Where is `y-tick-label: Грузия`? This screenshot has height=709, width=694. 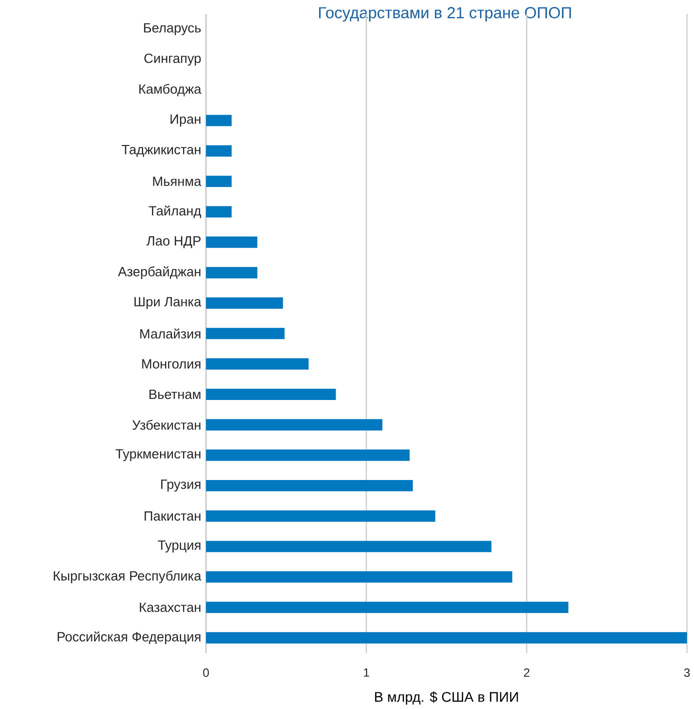 y-tick-label: Грузия is located at coordinates (180, 486).